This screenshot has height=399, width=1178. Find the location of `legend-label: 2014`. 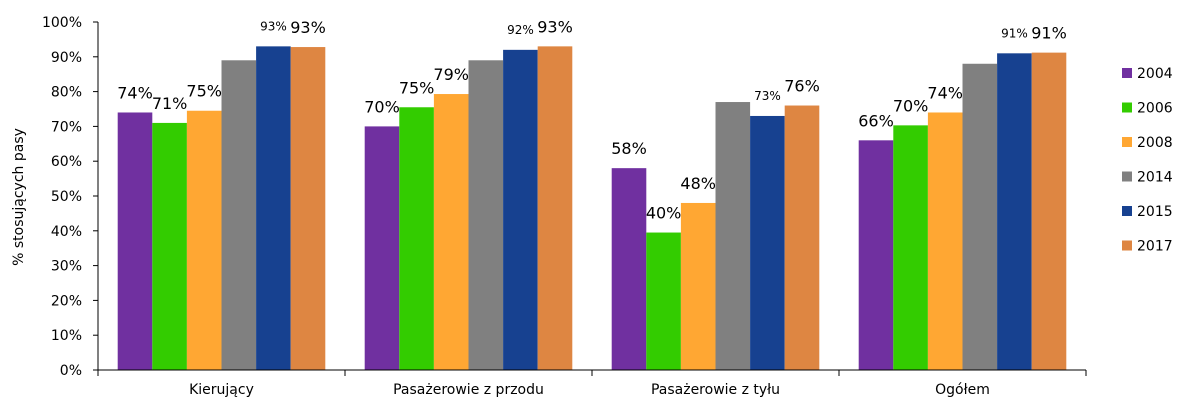

legend-label: 2014 is located at coordinates (1155, 178).